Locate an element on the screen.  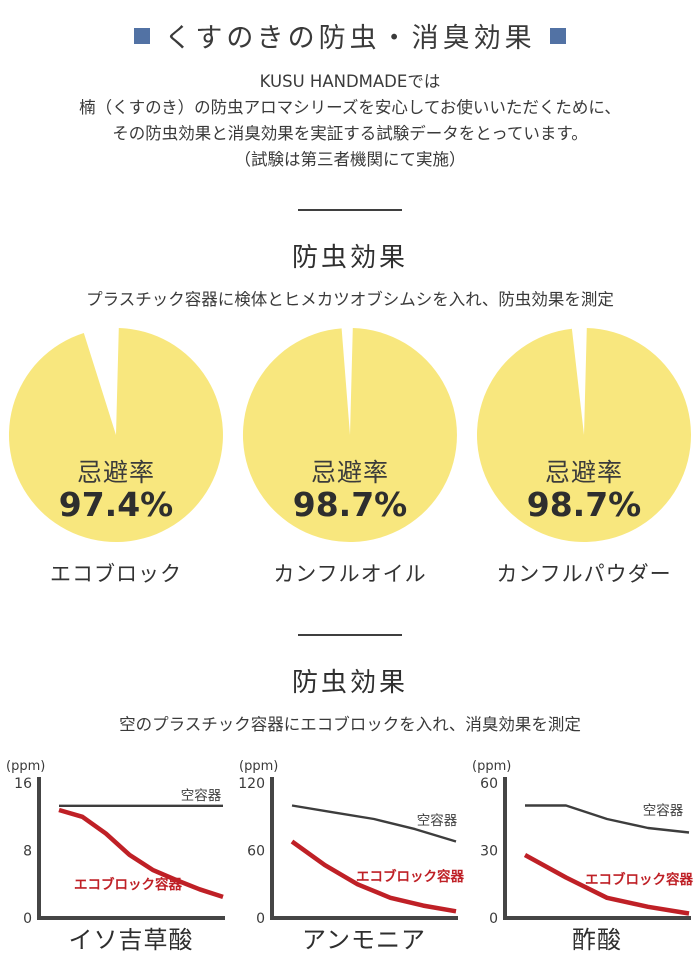
pie-caption: カンフルオイル is located at coordinates (350, 574).